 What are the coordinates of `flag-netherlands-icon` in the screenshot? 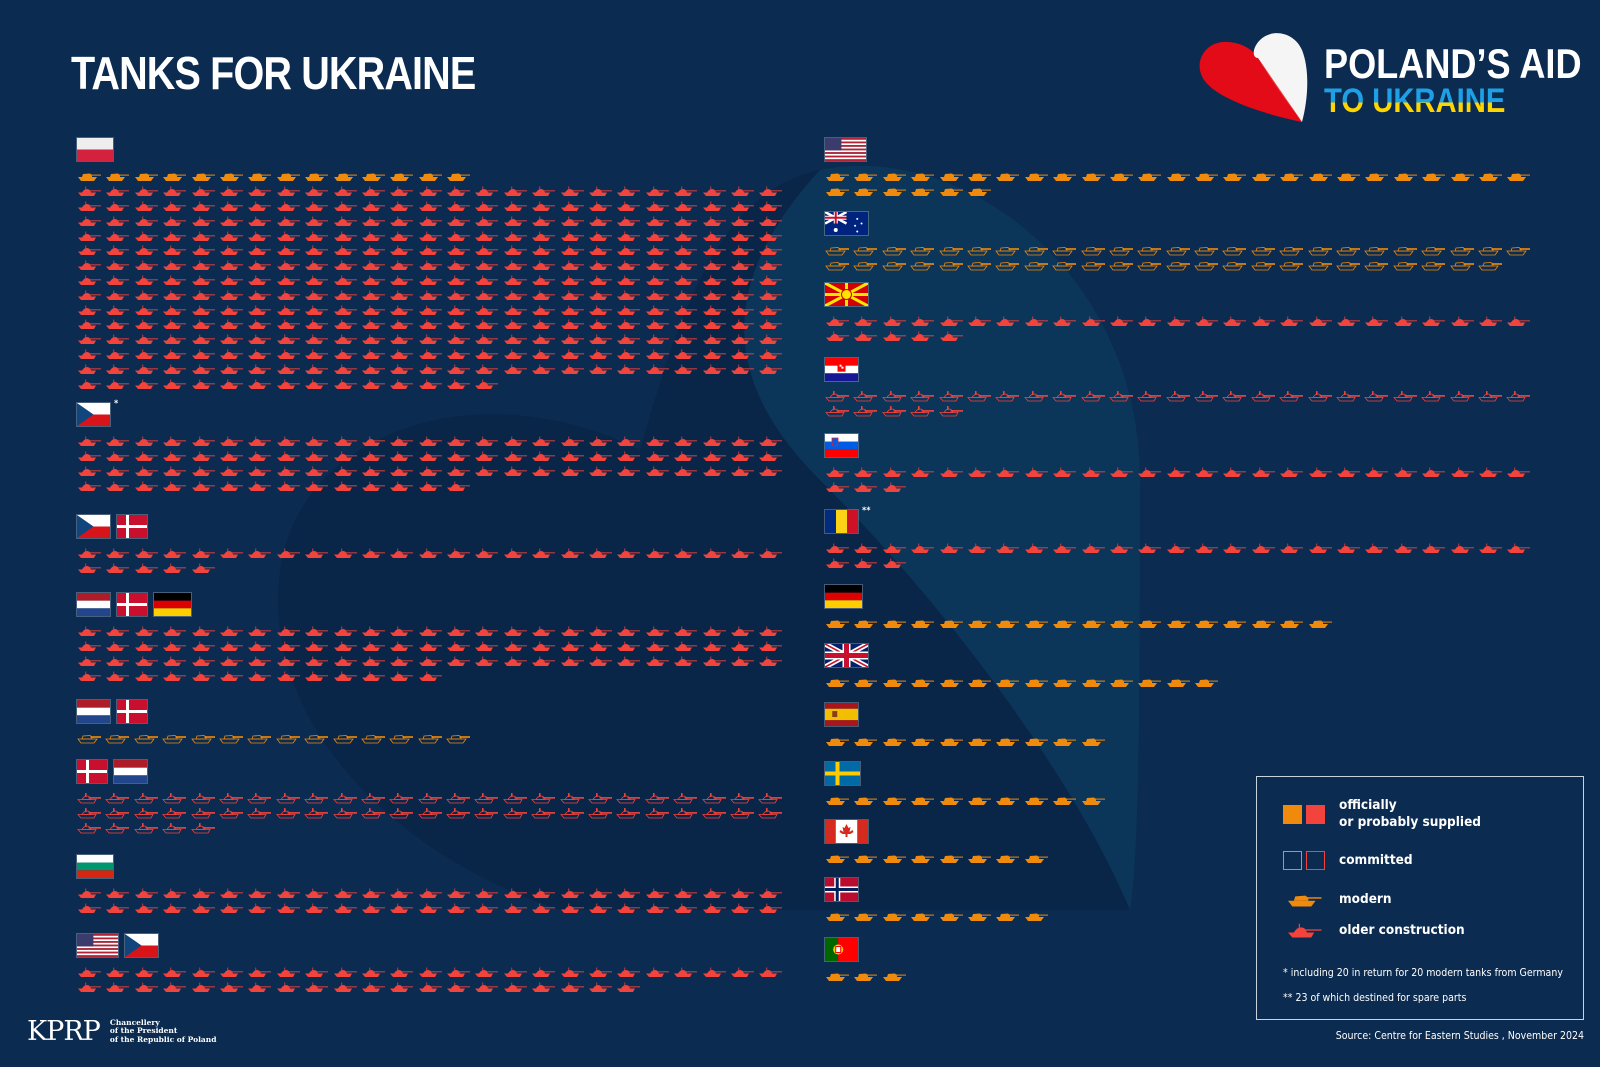 It's located at (93, 711).